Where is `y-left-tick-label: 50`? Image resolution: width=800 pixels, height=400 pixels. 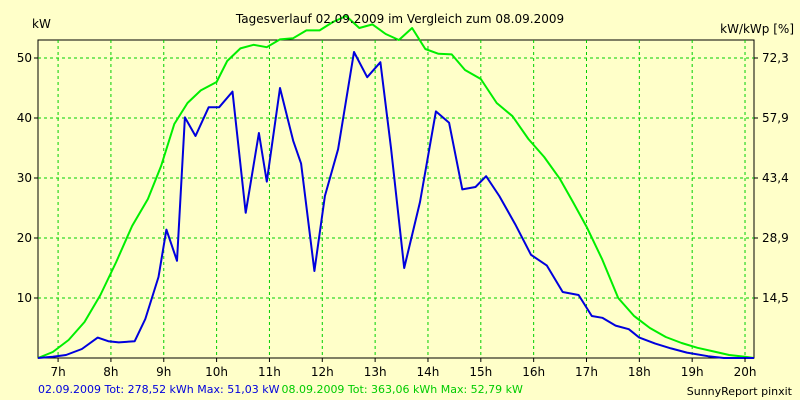
y-left-tick-label: 50 is located at coordinates (24, 58).